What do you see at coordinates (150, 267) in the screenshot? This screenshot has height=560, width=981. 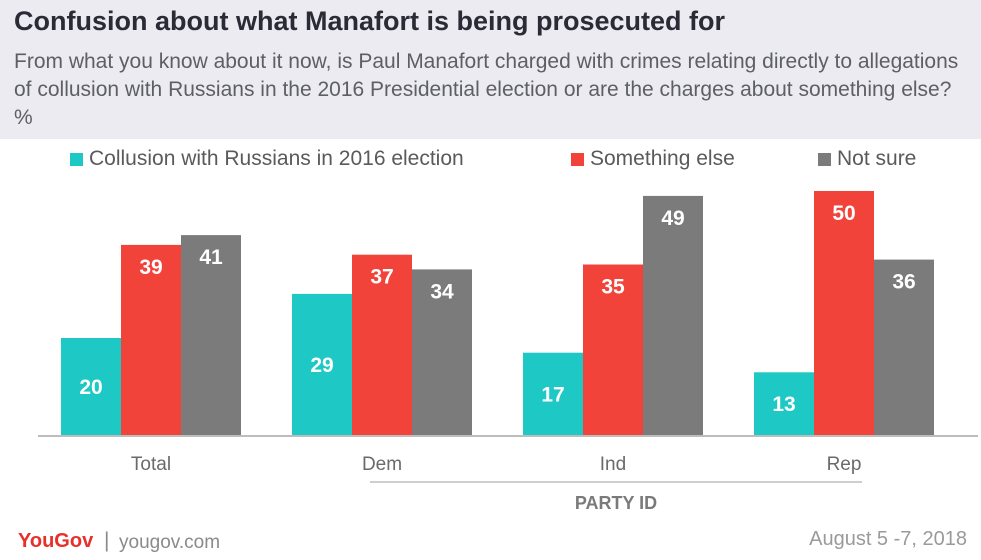 I see `data-label-total-series-2: 39` at bounding box center [150, 267].